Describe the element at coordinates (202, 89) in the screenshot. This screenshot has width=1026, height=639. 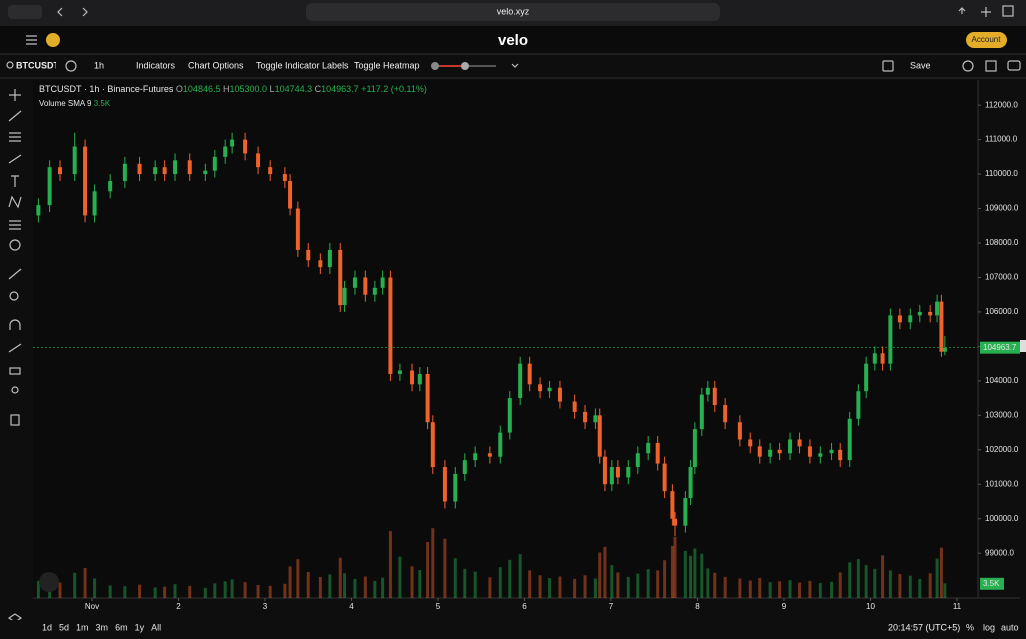
I see `ohlc-value: 104846.5` at that location.